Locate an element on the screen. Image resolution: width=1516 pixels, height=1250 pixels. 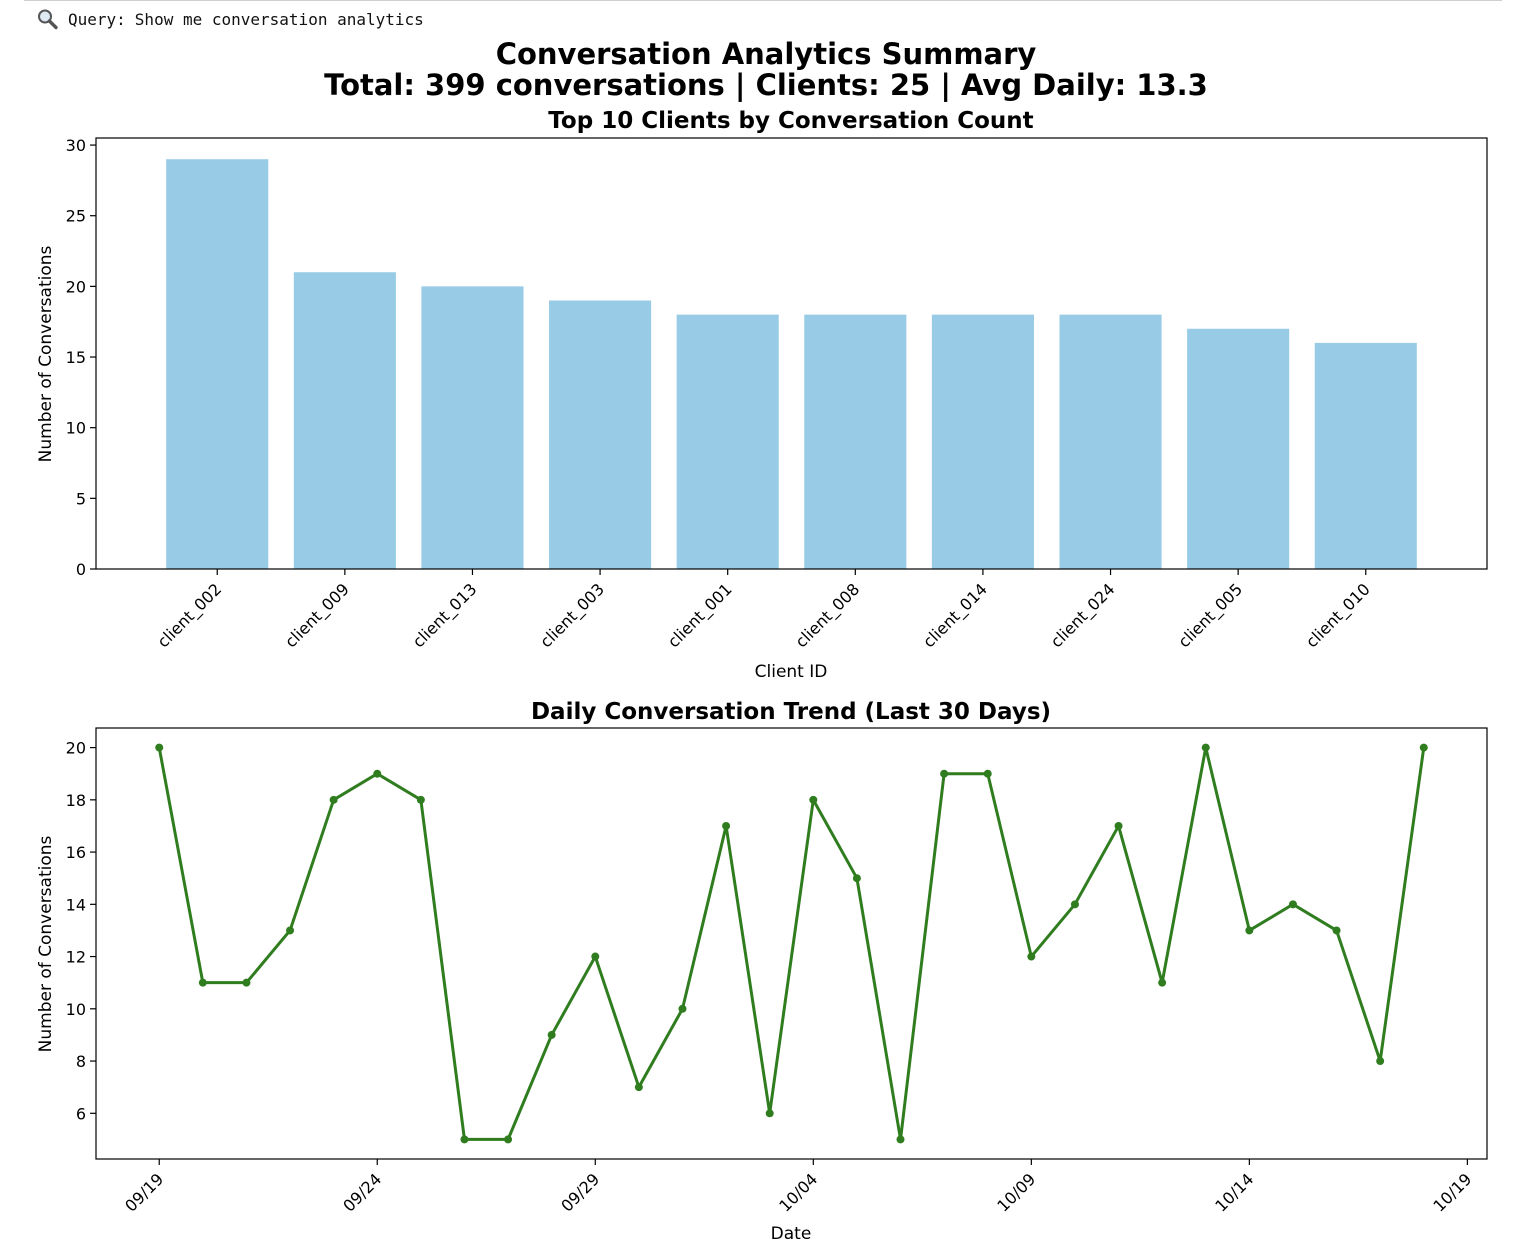
line-x-tick-label: 09/19 is located at coordinates (144, 1193).